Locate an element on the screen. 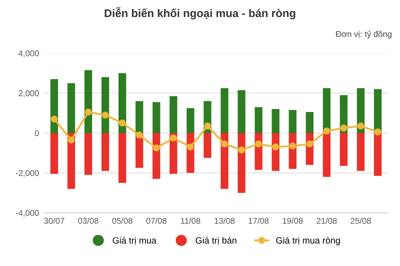 The width and height of the screenshot is (400, 266). y-tick-label: 2,000 is located at coordinates (28, 94).